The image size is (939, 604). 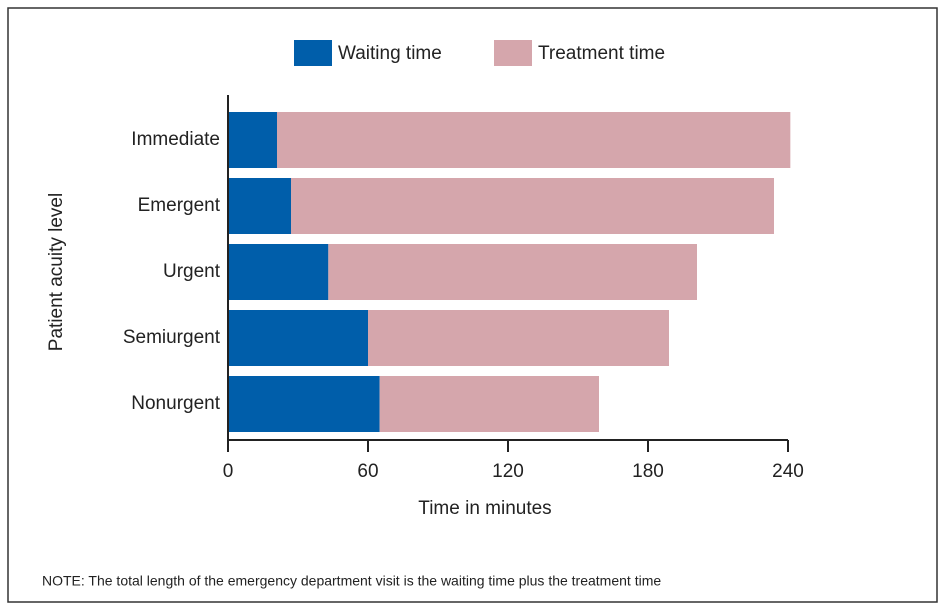 I want to click on y-tick-label: Urgent, so click(x=192, y=271).